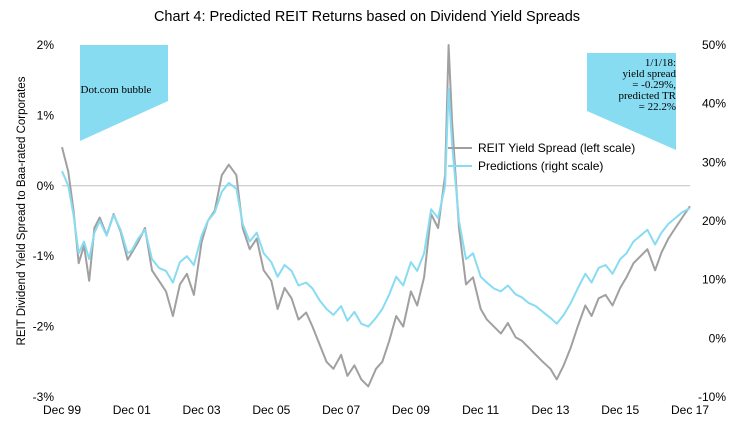 This screenshot has width=735, height=421. What do you see at coordinates (714, 280) in the screenshot?
I see `y-tick-right: 10%` at bounding box center [714, 280].